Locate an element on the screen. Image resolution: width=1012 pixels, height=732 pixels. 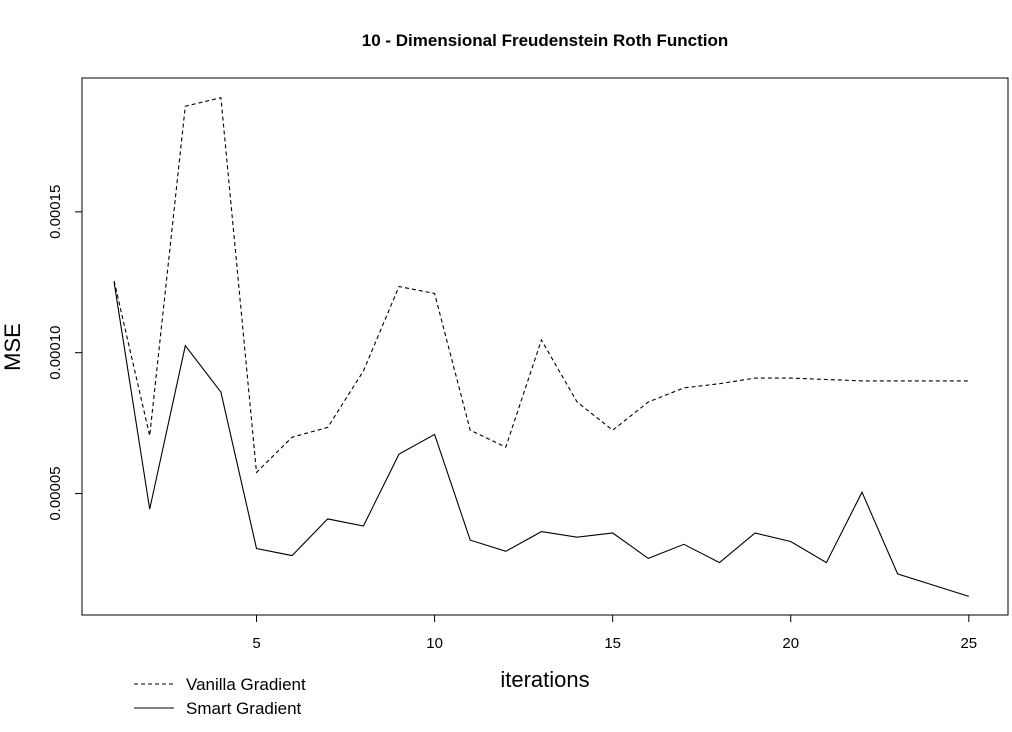
x-axis-label: iterations is located at coordinates (544, 679).